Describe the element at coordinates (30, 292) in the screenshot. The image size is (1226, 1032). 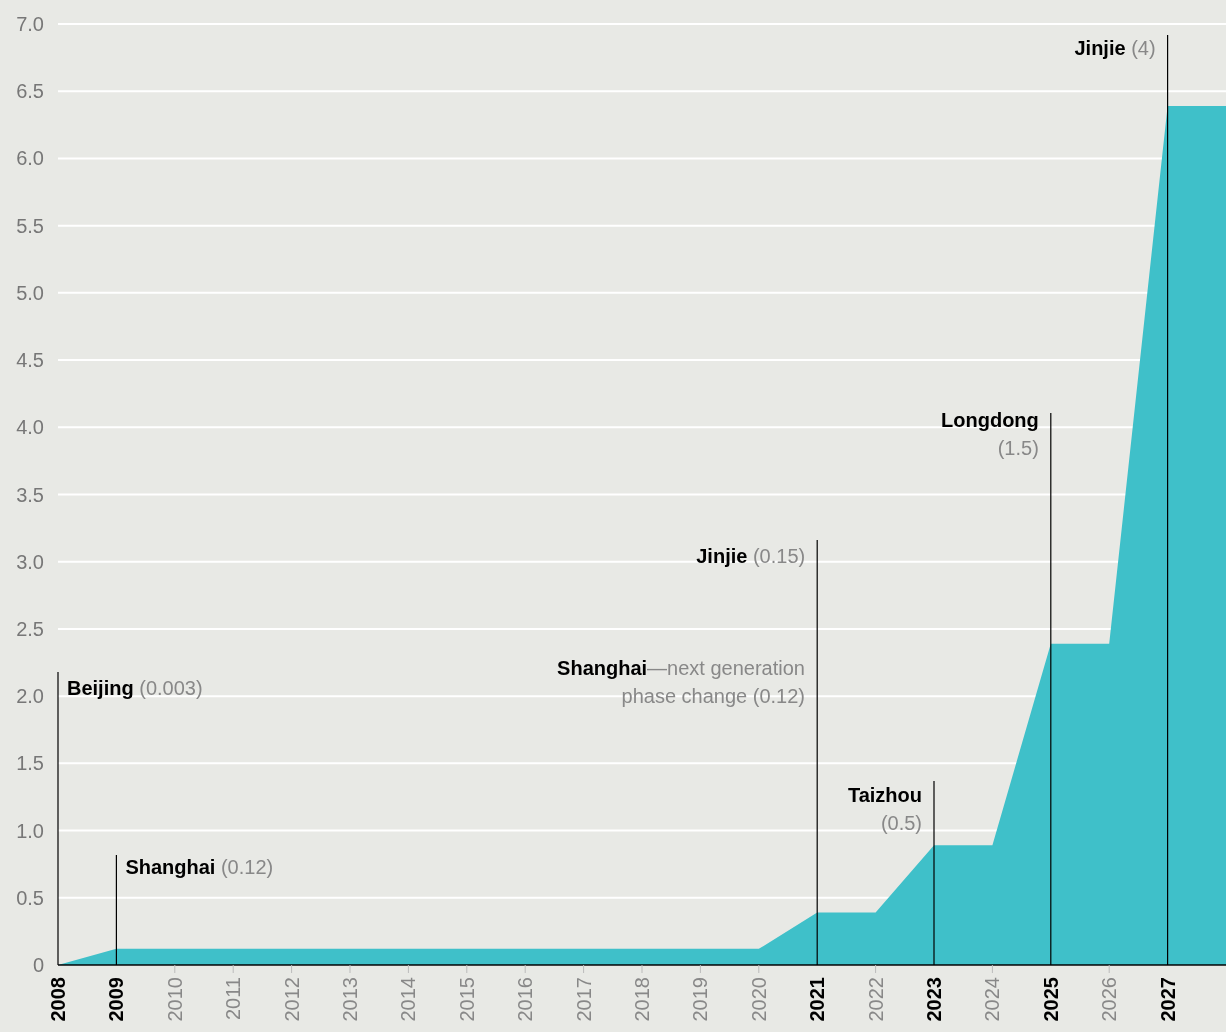
I see `y-tick-label: 5.0` at that location.